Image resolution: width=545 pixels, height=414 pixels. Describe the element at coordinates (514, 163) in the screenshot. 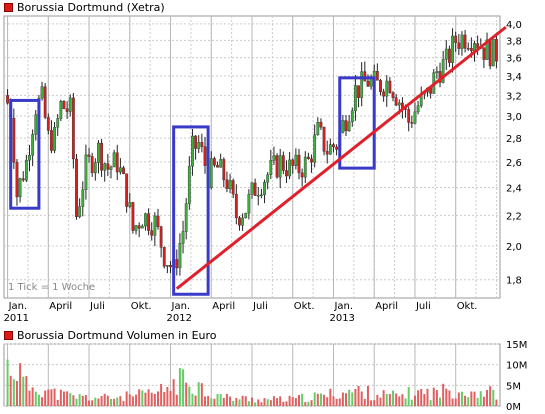

I see `price-y-tick-label: 2,6` at that location.